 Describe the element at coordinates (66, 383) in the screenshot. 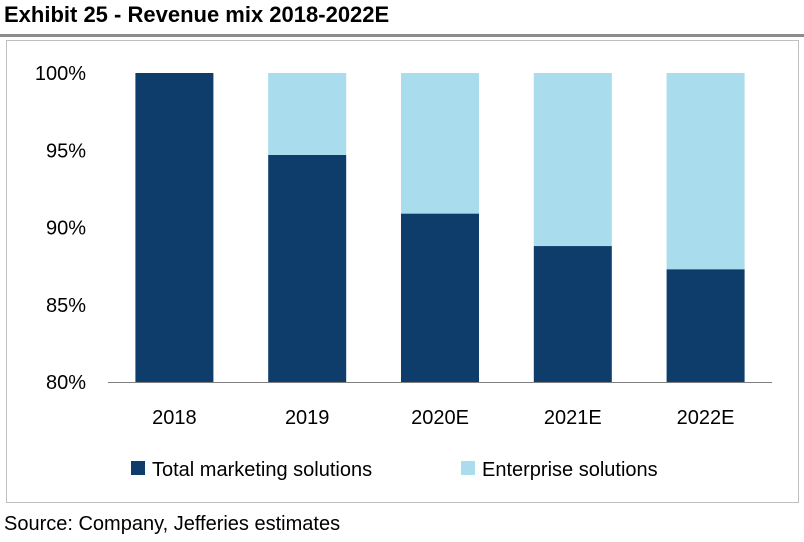

I see `y-tick-label: 80%` at that location.